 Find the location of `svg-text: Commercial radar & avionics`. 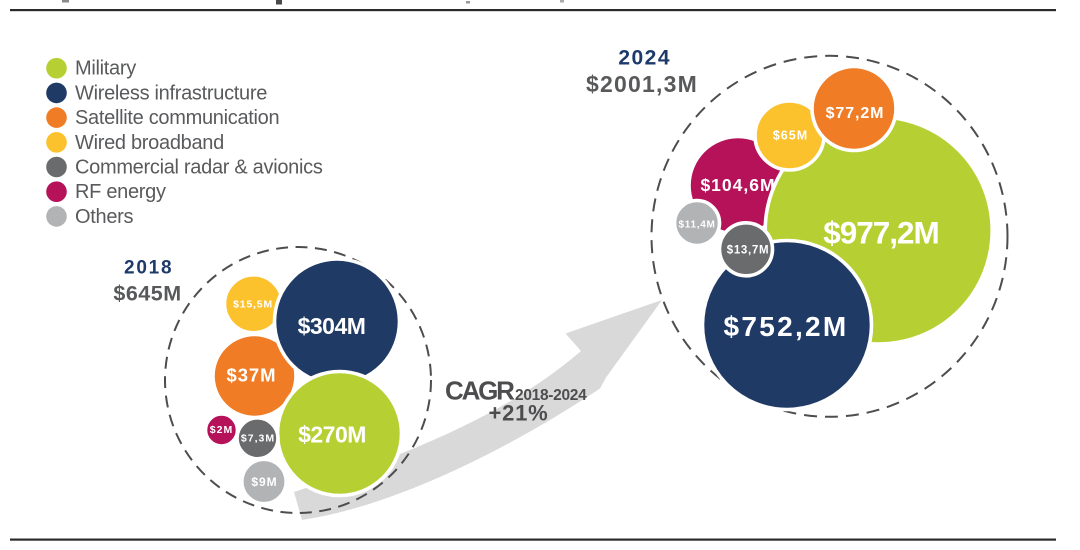

svg-text: Commercial radar & avionics is located at coordinates (199, 168).